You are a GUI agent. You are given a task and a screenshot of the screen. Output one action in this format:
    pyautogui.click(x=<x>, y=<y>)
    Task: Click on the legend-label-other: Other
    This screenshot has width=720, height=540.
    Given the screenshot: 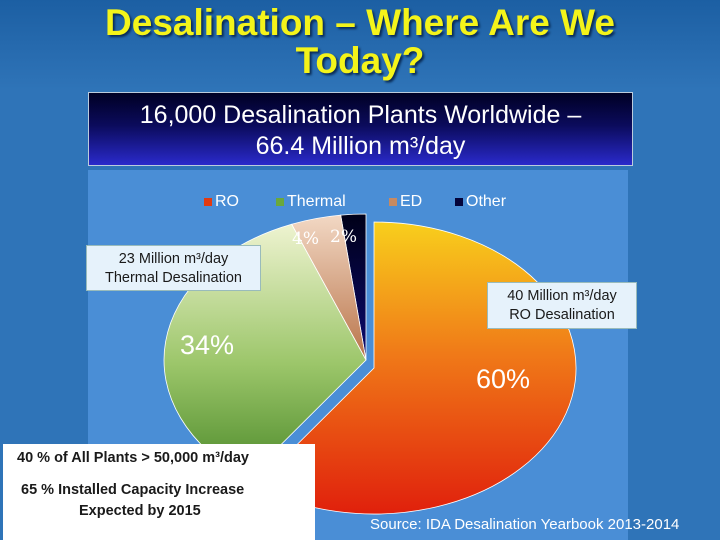 What is the action you would take?
    pyautogui.click(x=486, y=201)
    